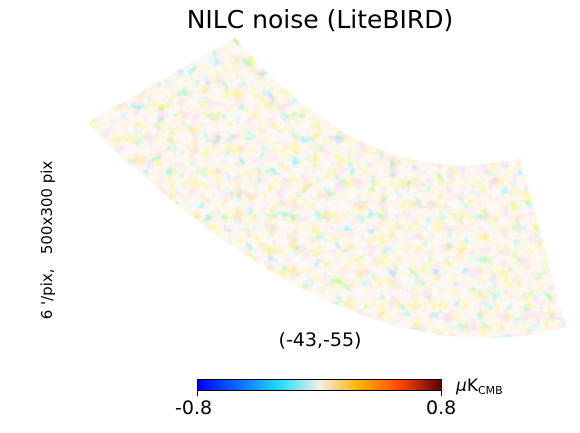 This screenshot has width=580, height=433. Describe the element at coordinates (194, 408) in the screenshot. I see `colorbar-min-label: -0.8` at that location.